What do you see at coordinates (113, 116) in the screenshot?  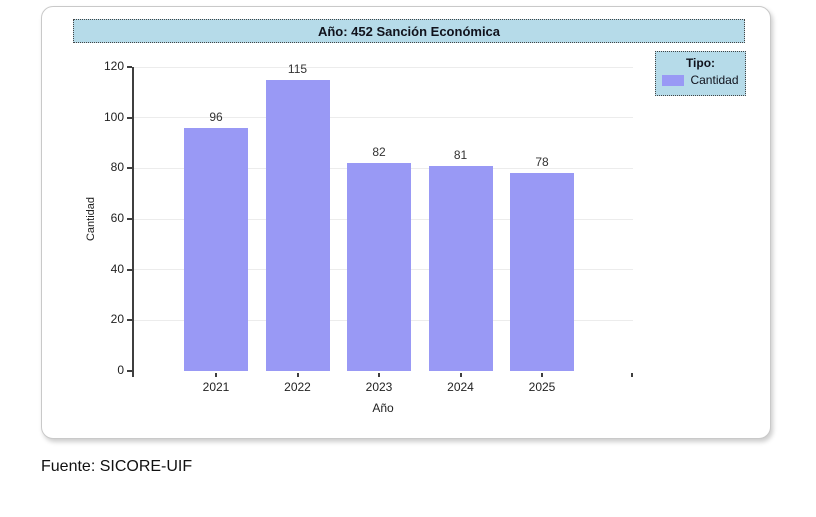 I see `y-tick-label: 100` at bounding box center [113, 116].